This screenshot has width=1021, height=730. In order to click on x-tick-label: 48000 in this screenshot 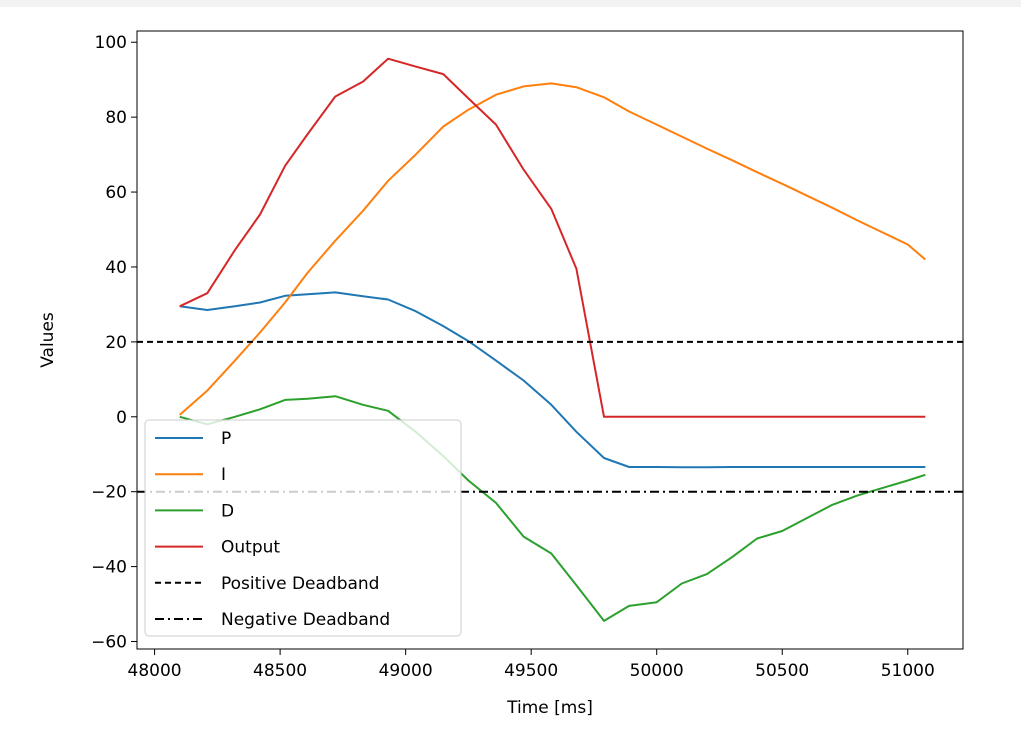, I will do `click(155, 671)`.